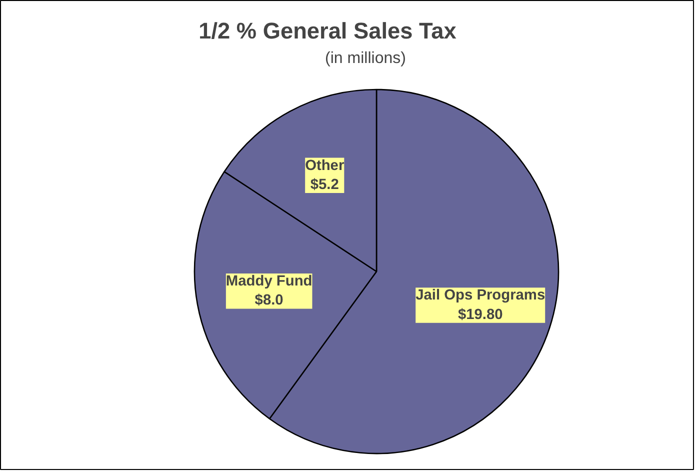  I want to click on data-label: $8.0, so click(269, 300).